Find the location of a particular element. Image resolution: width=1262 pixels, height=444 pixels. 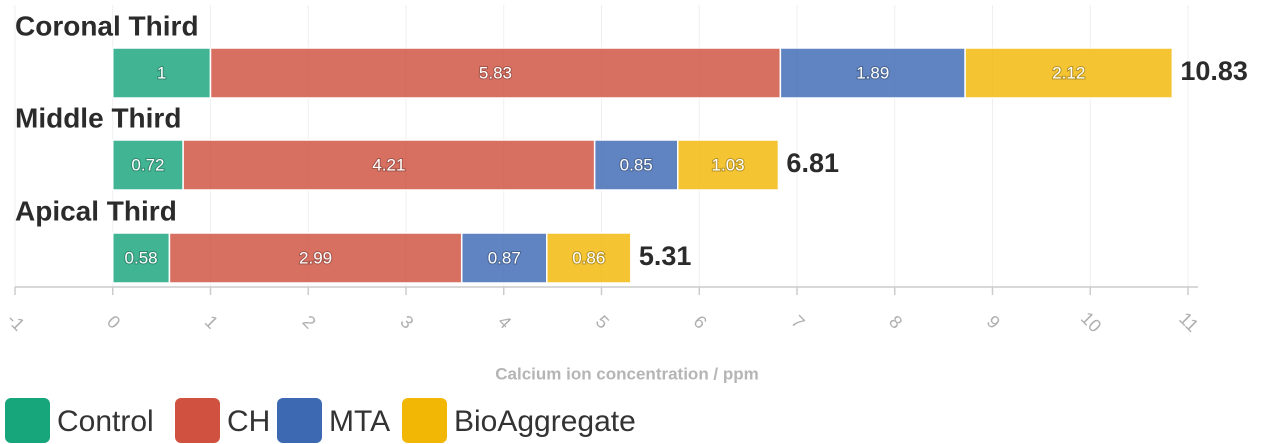

value-label: 4.21 is located at coordinates (388, 164).